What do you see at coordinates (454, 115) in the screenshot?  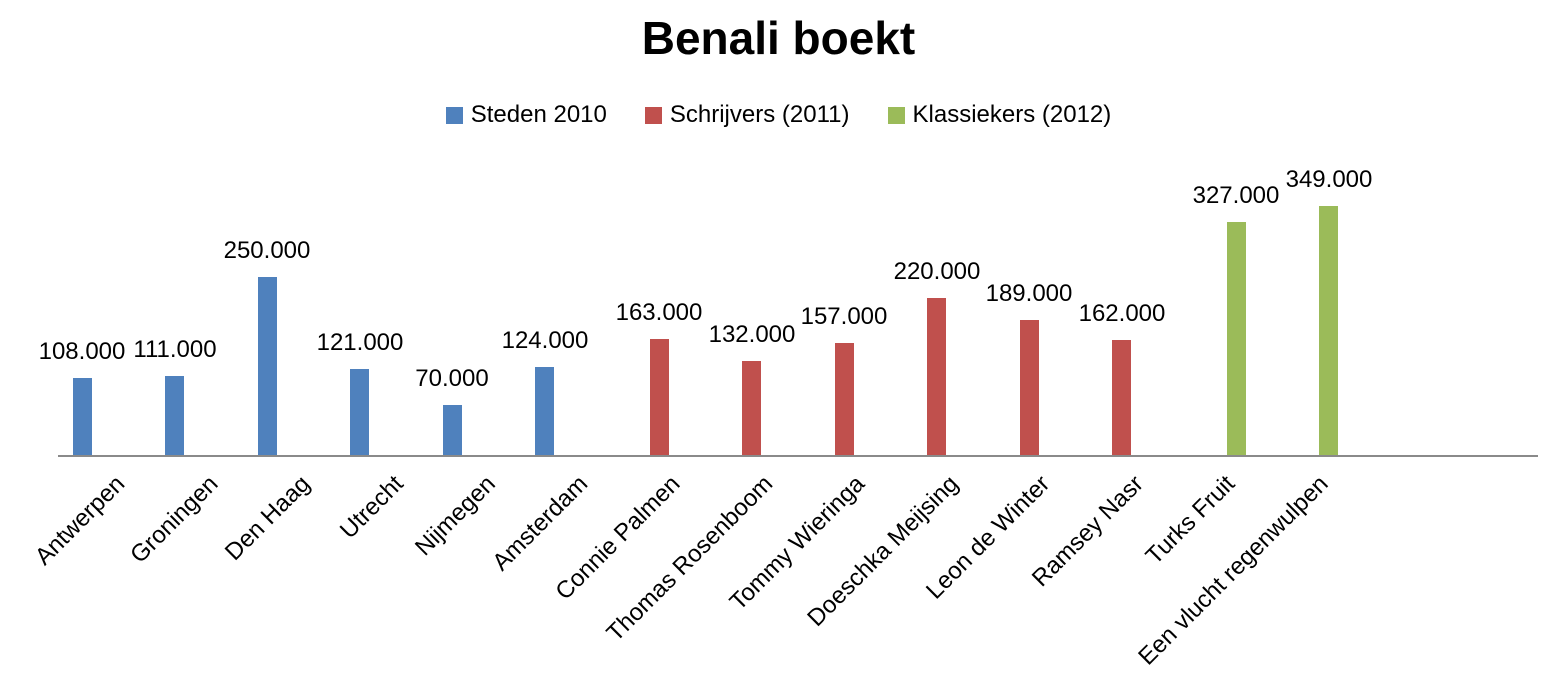 I see `legend-swatch-steden-2010` at bounding box center [454, 115].